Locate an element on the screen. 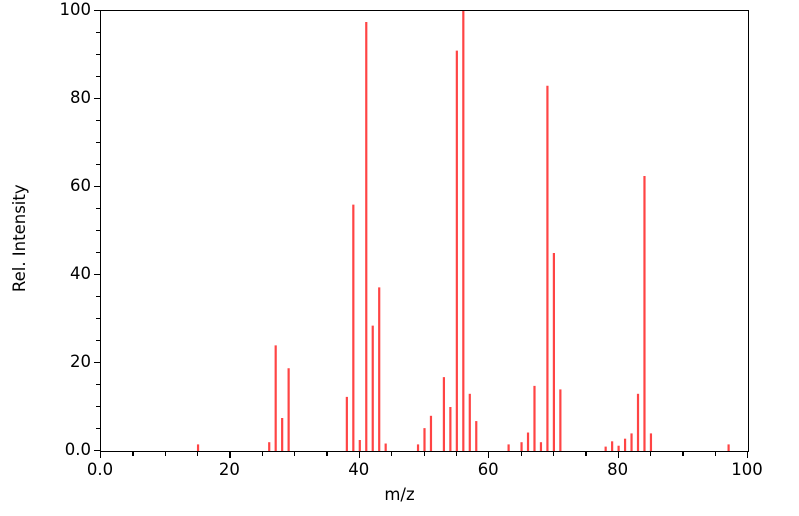  x-axis-tick-label: 100 is located at coordinates (747, 469).